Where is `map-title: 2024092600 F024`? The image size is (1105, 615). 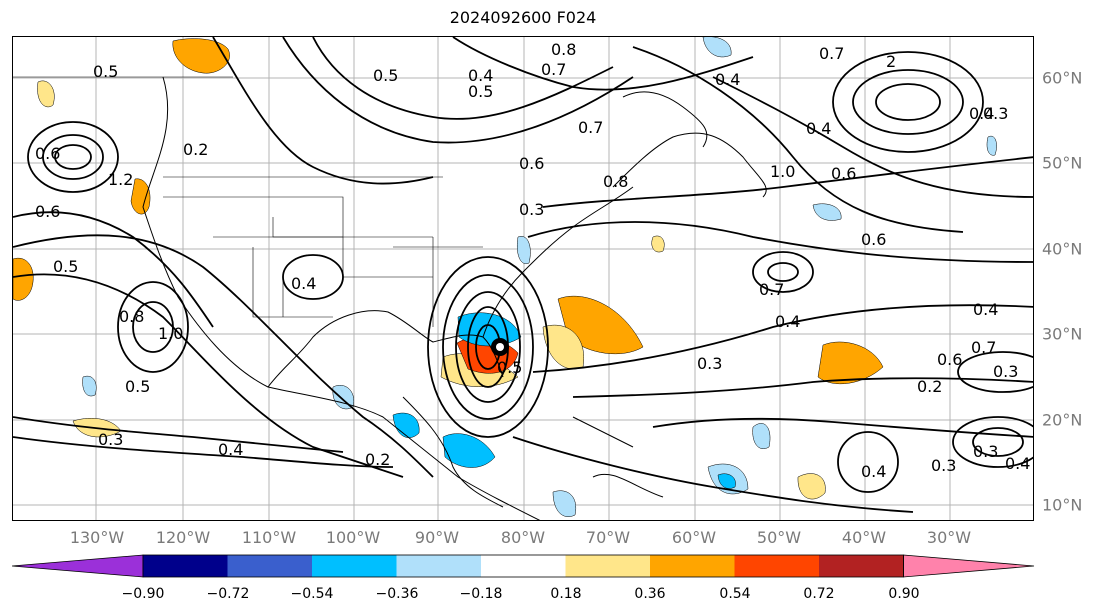
map-title: 2024092600 F024 is located at coordinates (523, 17).